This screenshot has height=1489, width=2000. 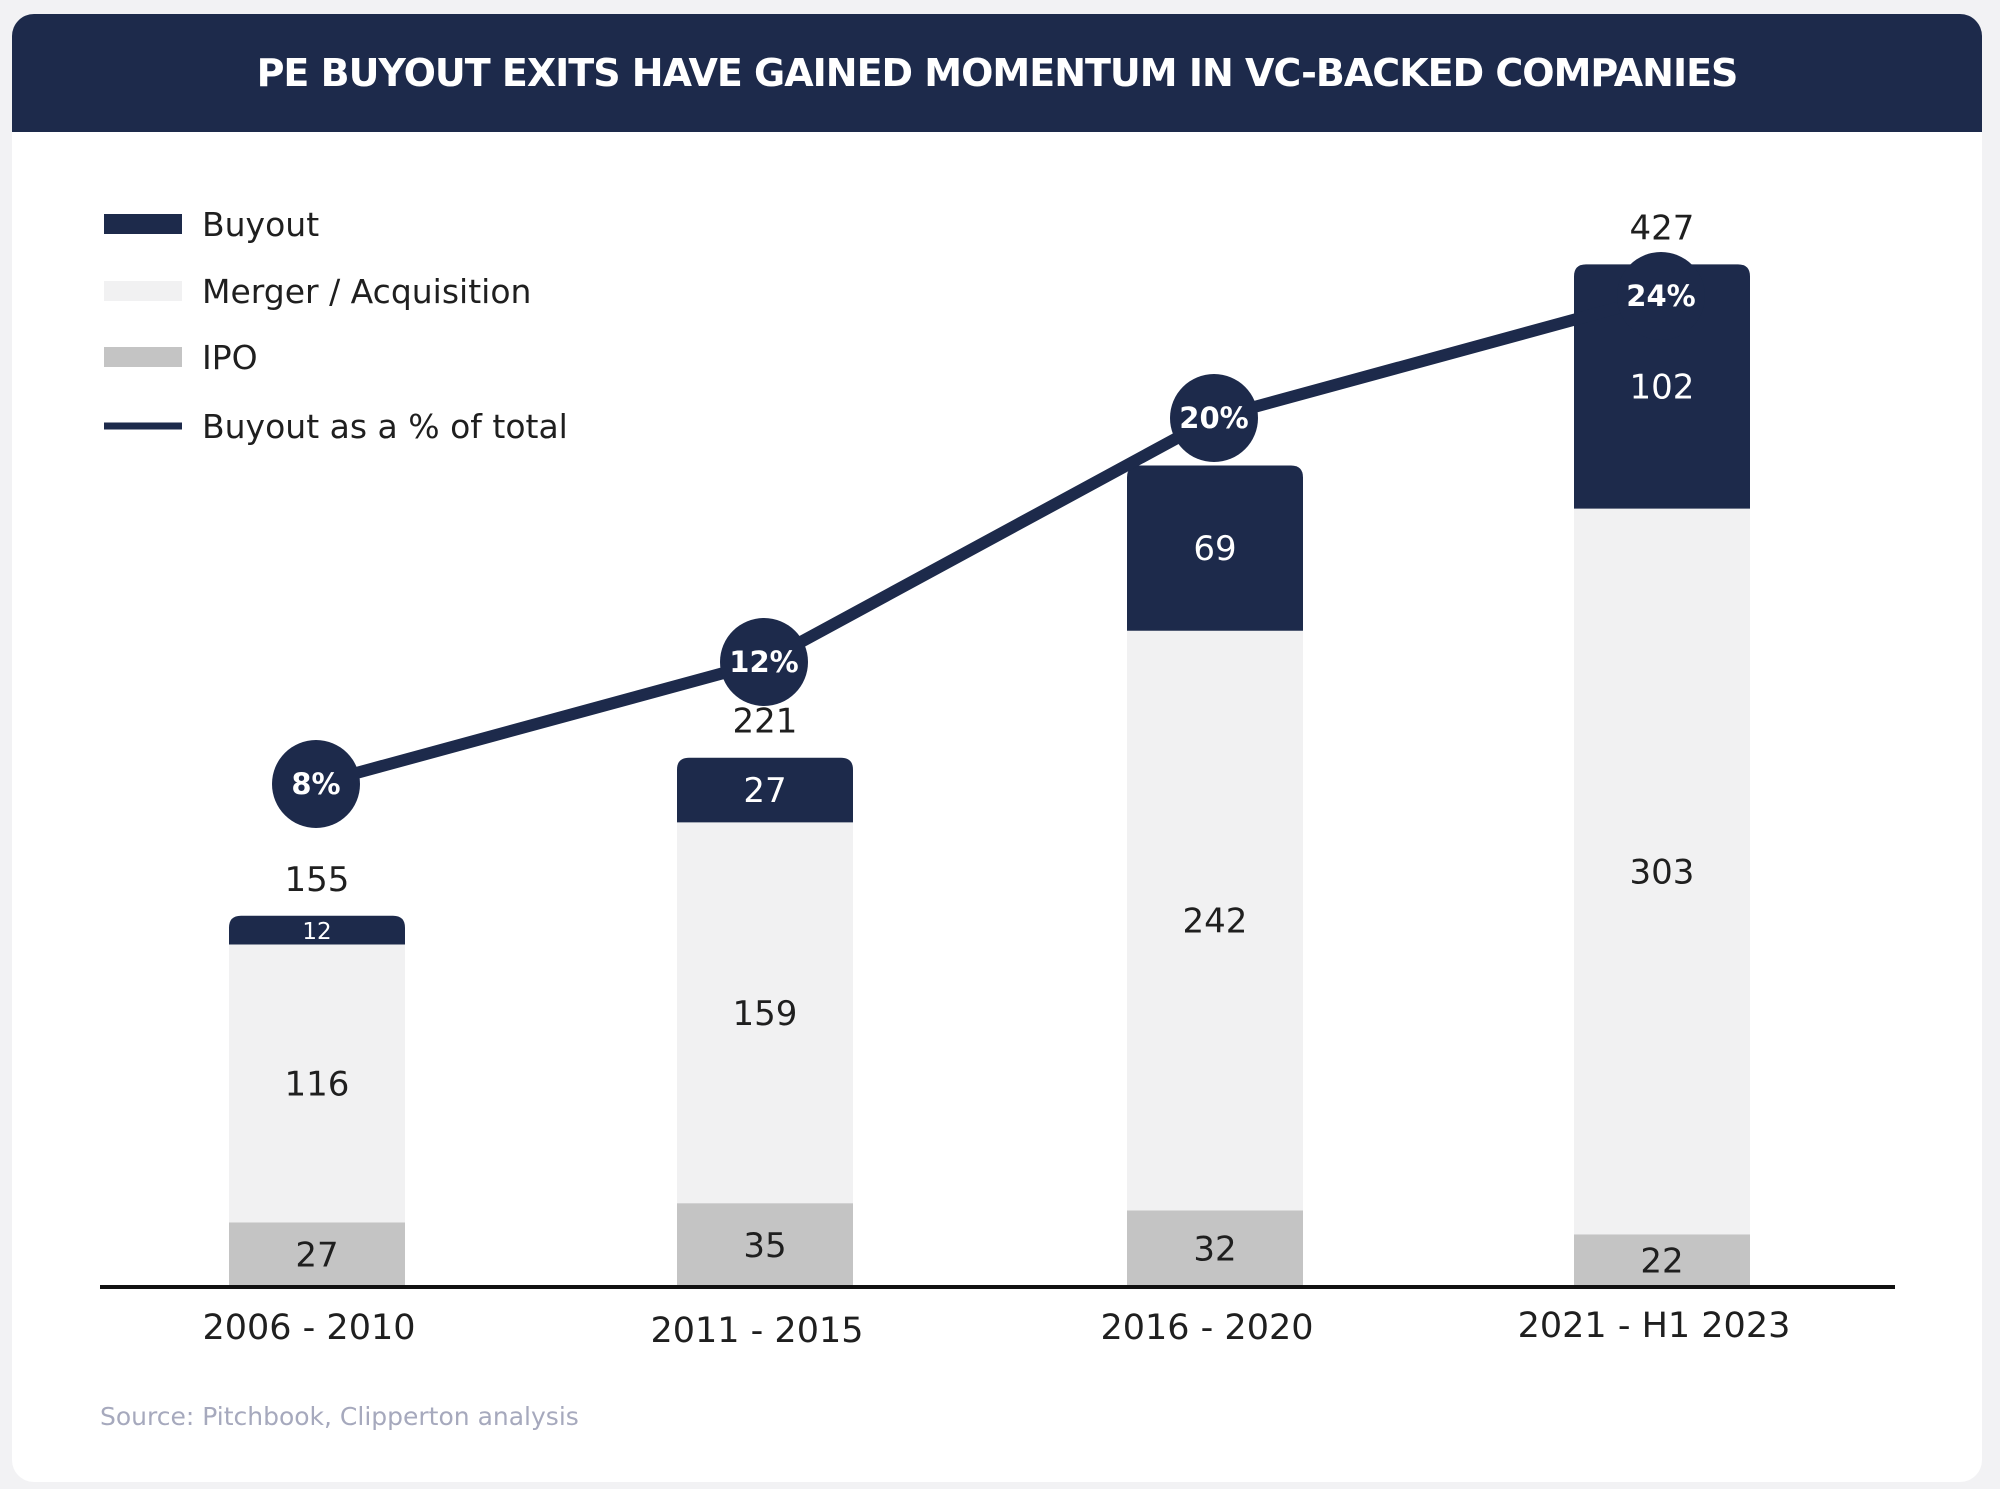 I want to click on data-label-buyout: 69, so click(x=1214, y=549).